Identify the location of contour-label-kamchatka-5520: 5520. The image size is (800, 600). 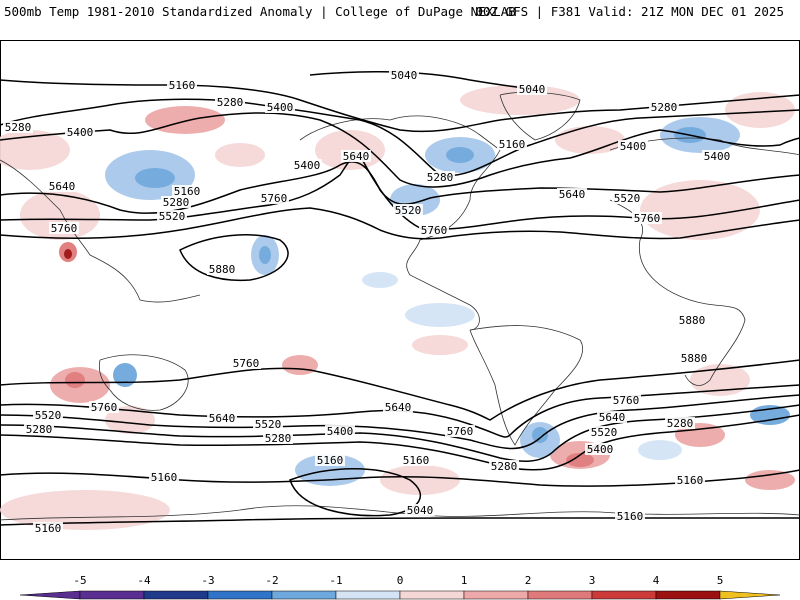
(172, 216).